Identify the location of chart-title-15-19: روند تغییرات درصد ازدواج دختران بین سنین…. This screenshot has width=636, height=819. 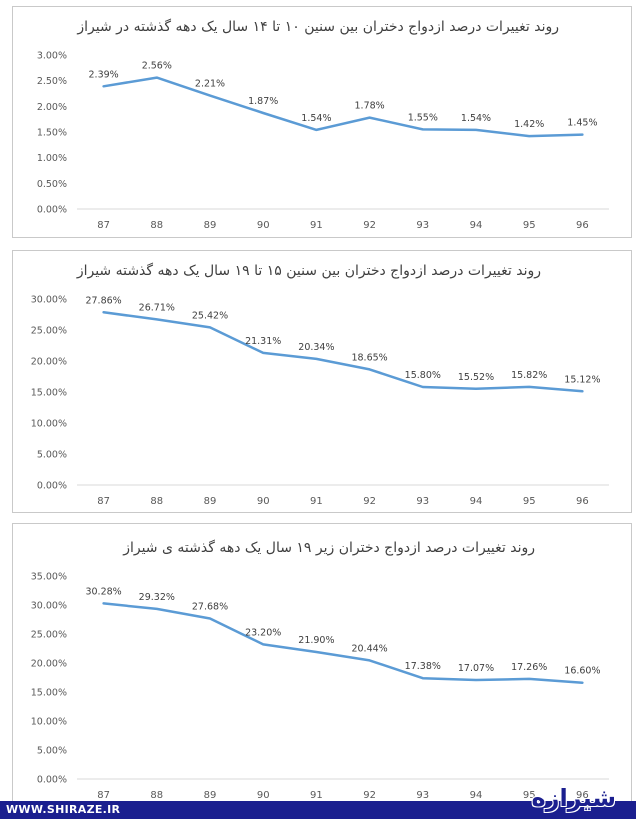
(308, 271).